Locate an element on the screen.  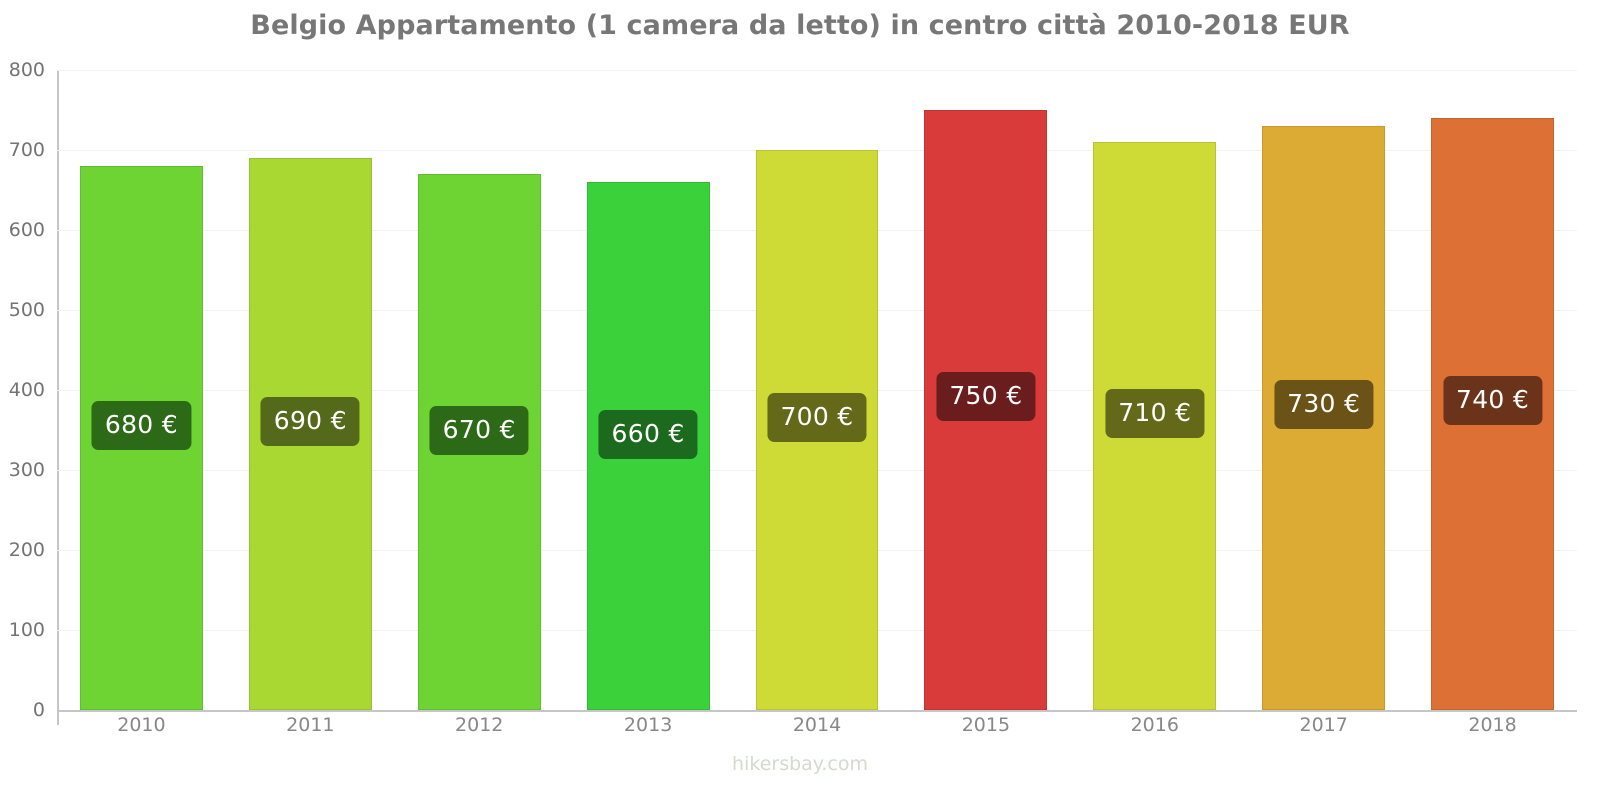
bar-2016: 710 € is located at coordinates (1155, 426).